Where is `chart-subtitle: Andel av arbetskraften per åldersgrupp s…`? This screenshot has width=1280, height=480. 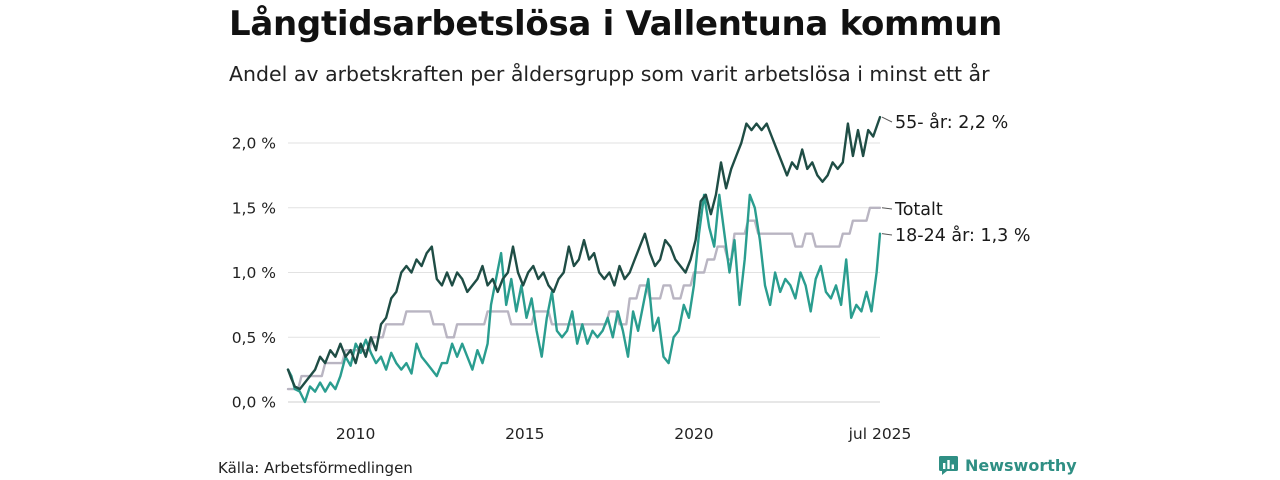
chart-subtitle: Andel av arbetskraften per åldersgrupp s… is located at coordinates (609, 74).